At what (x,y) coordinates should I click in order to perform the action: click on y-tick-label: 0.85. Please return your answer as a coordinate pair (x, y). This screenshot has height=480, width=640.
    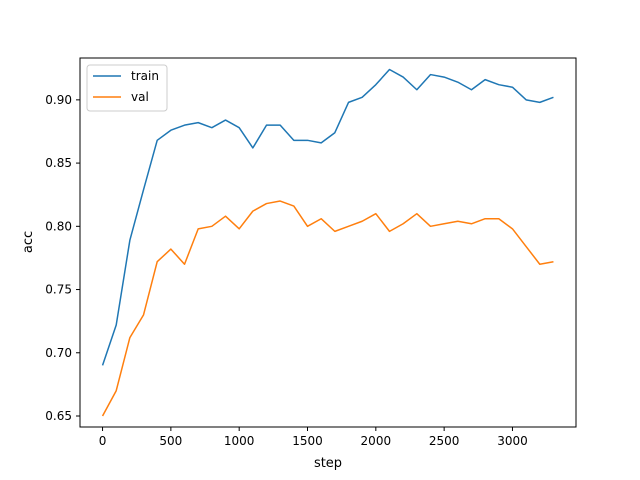
    Looking at the image, I should click on (58, 163).